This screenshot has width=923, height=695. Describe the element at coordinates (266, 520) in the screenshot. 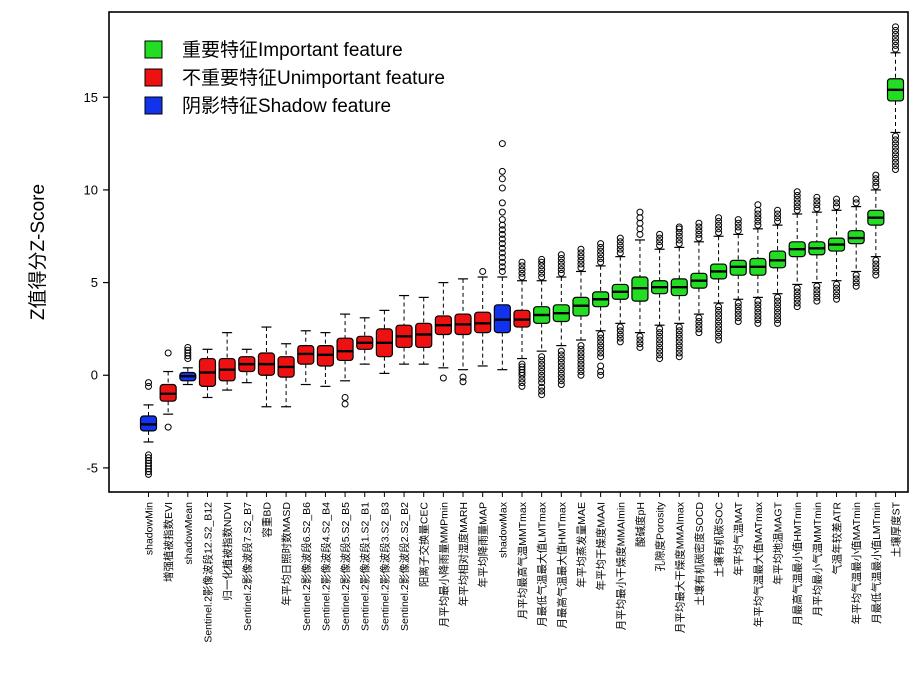

I see `x-tick-label: 容重BD` at that location.